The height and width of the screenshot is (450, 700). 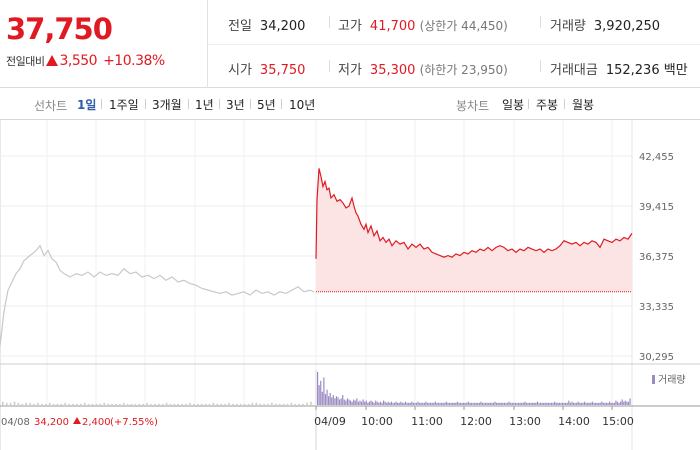 What do you see at coordinates (282, 70) in the screenshot?
I see `open-value: 35,750` at bounding box center [282, 70].